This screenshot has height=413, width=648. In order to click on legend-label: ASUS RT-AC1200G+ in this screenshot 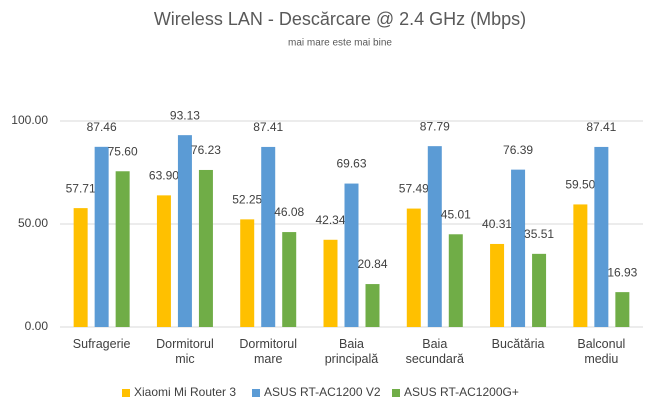, I will do `click(461, 392)`.